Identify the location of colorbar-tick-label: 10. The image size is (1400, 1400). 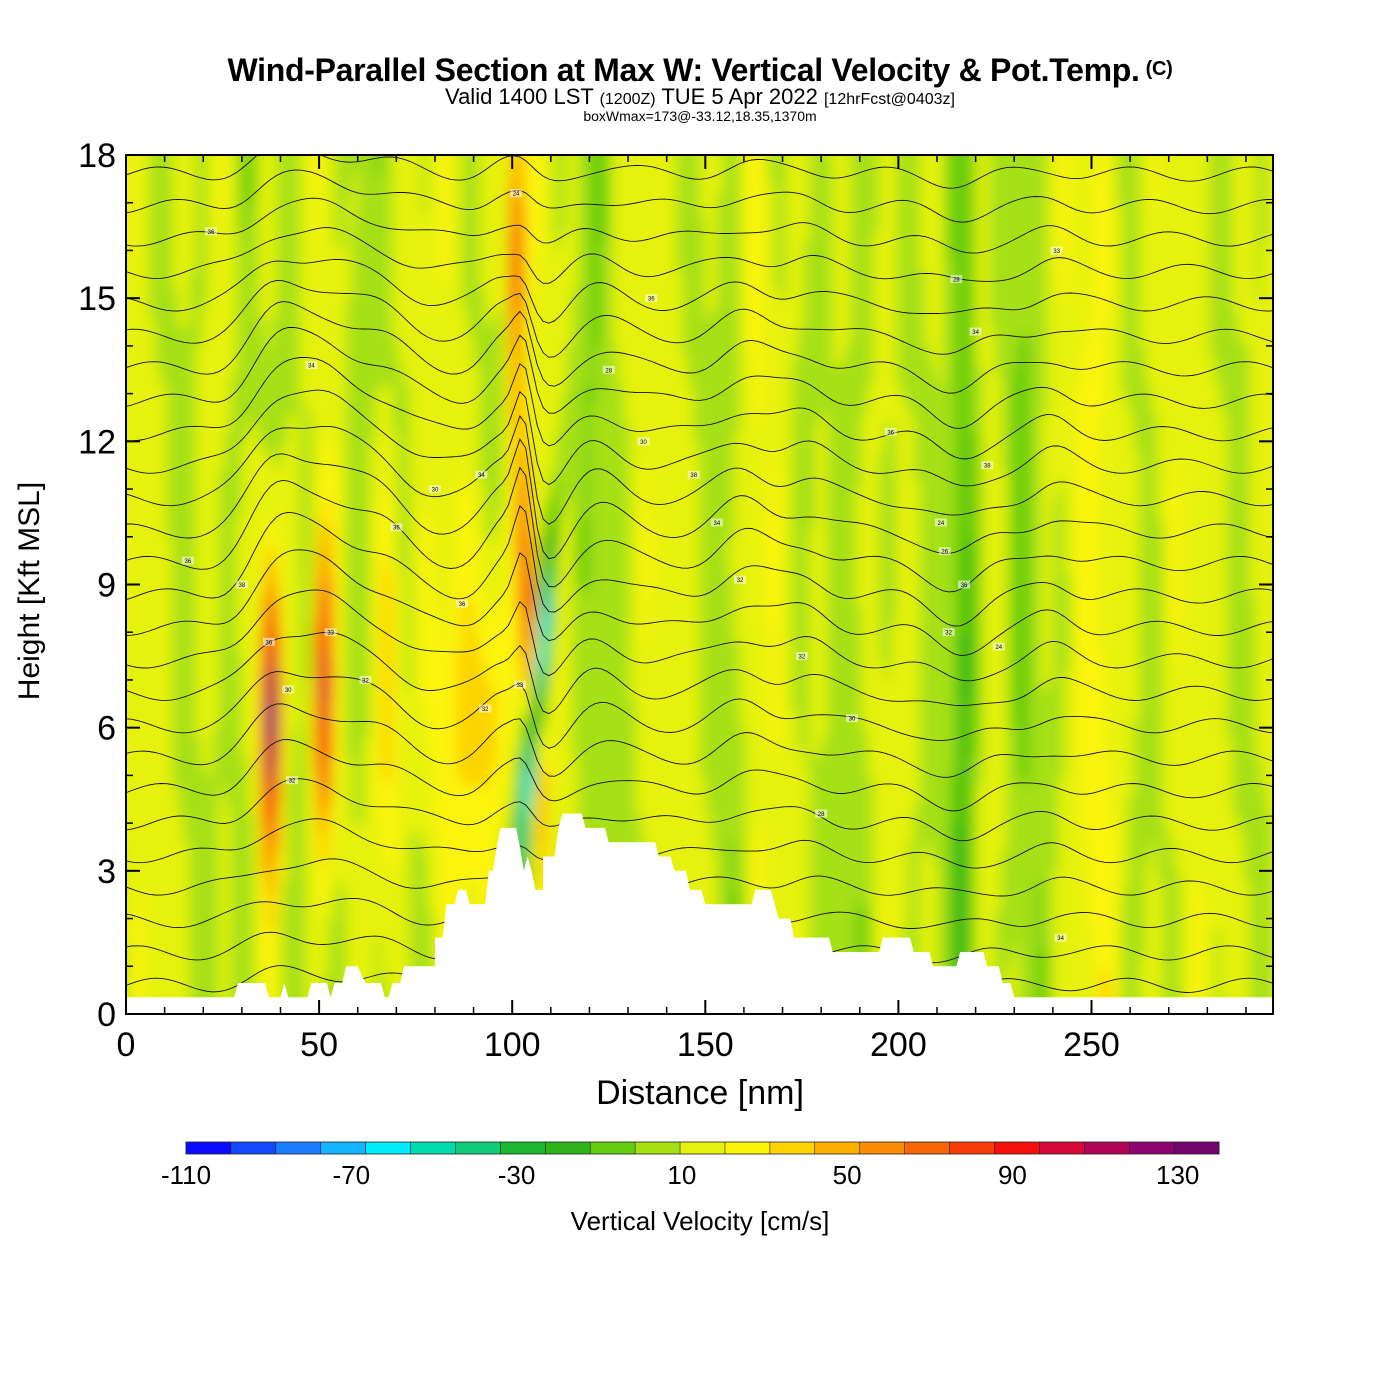
(681, 1175).